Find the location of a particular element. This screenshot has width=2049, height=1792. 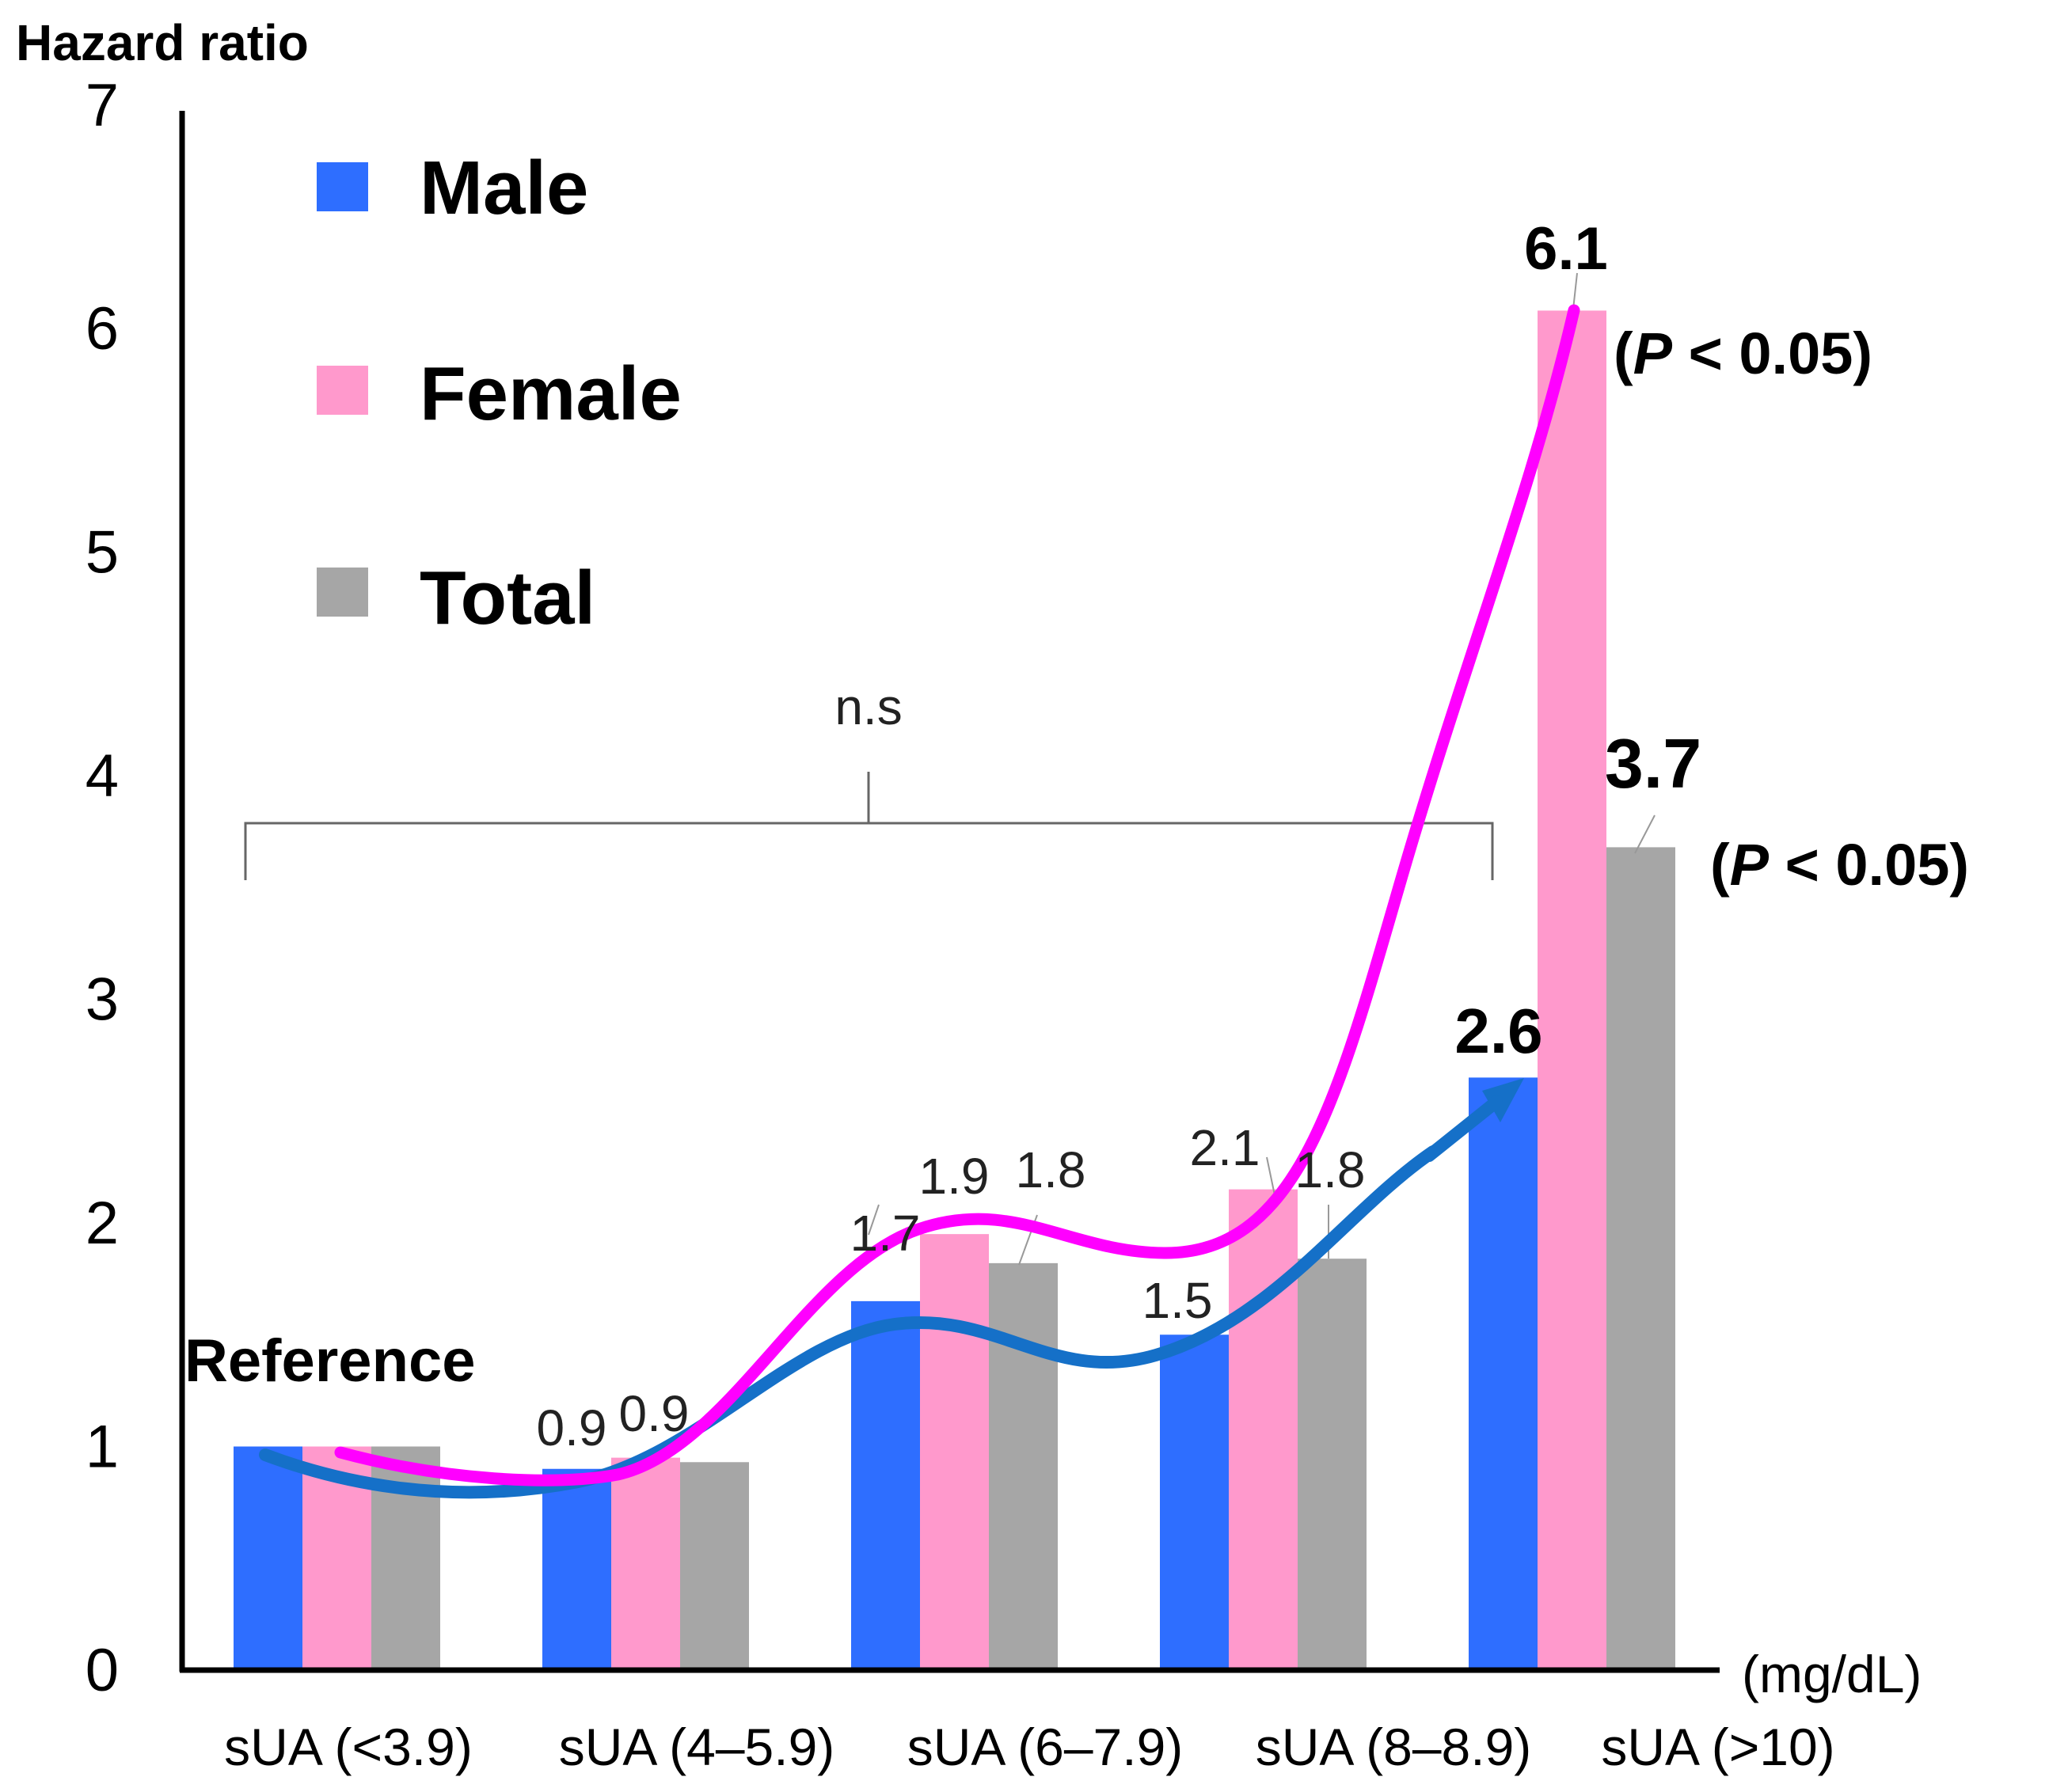

data-label: 1.7 is located at coordinates (885, 1233).